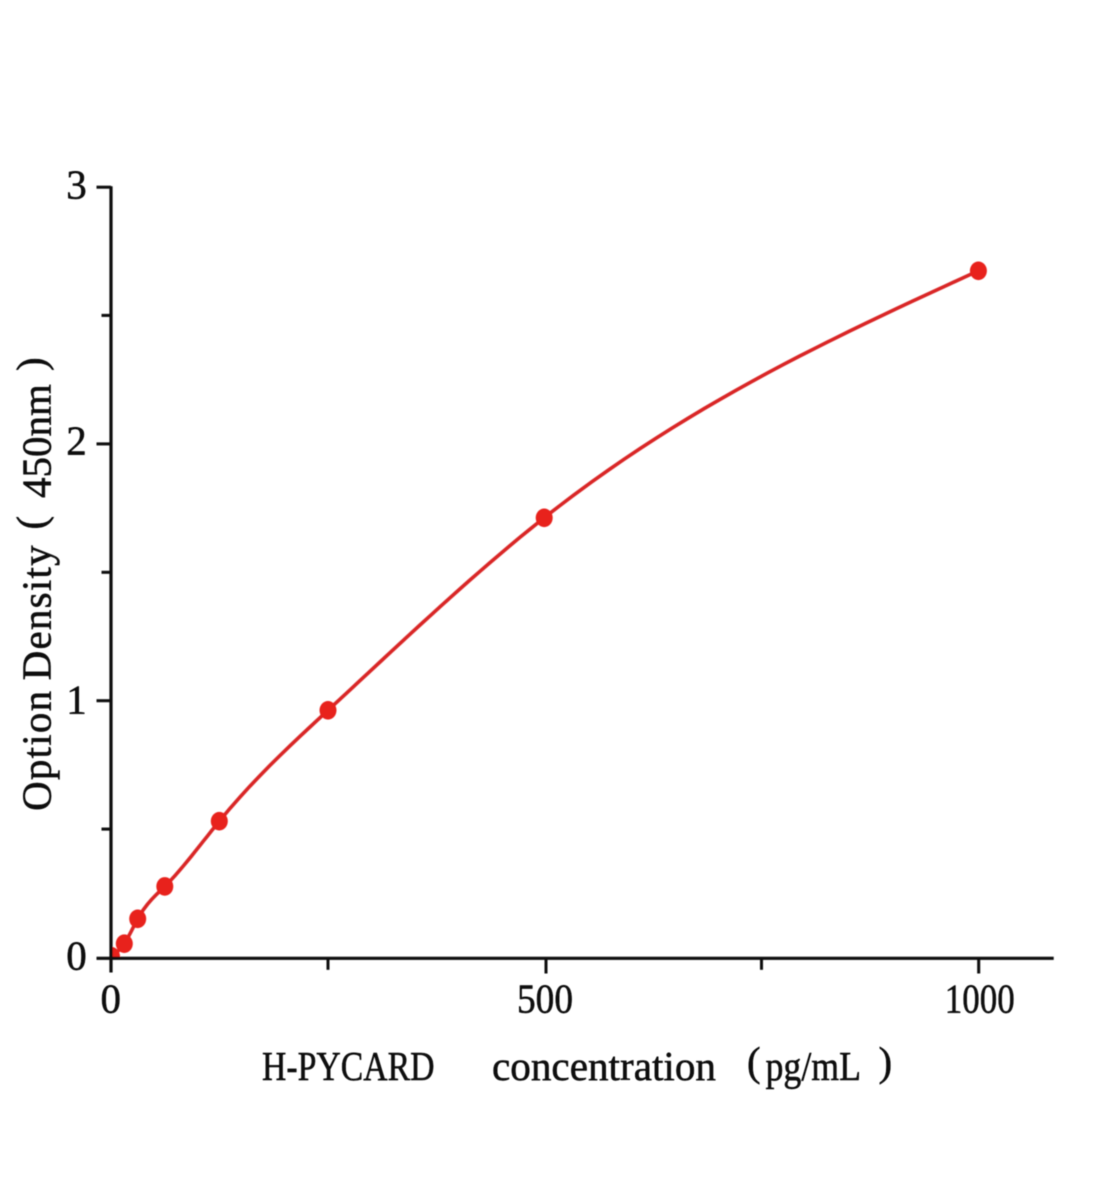 The image size is (1104, 1200). Describe the element at coordinates (814, 1066) in the screenshot. I see `svg-text: pg/mL` at that location.